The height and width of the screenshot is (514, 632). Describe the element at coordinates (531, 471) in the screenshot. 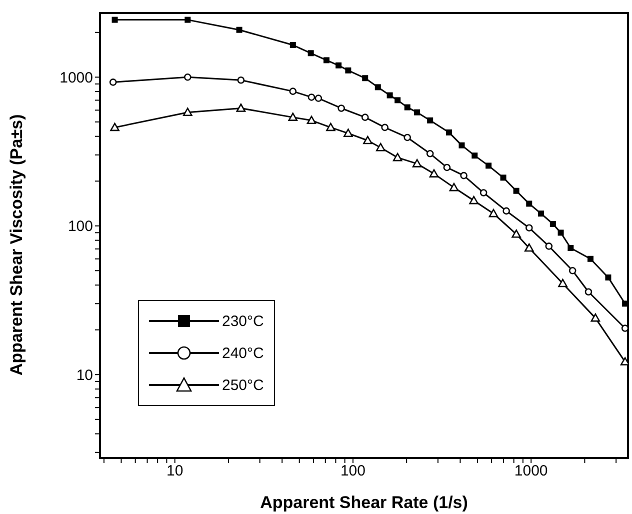

I see `x-tick-label: 1000` at that location.